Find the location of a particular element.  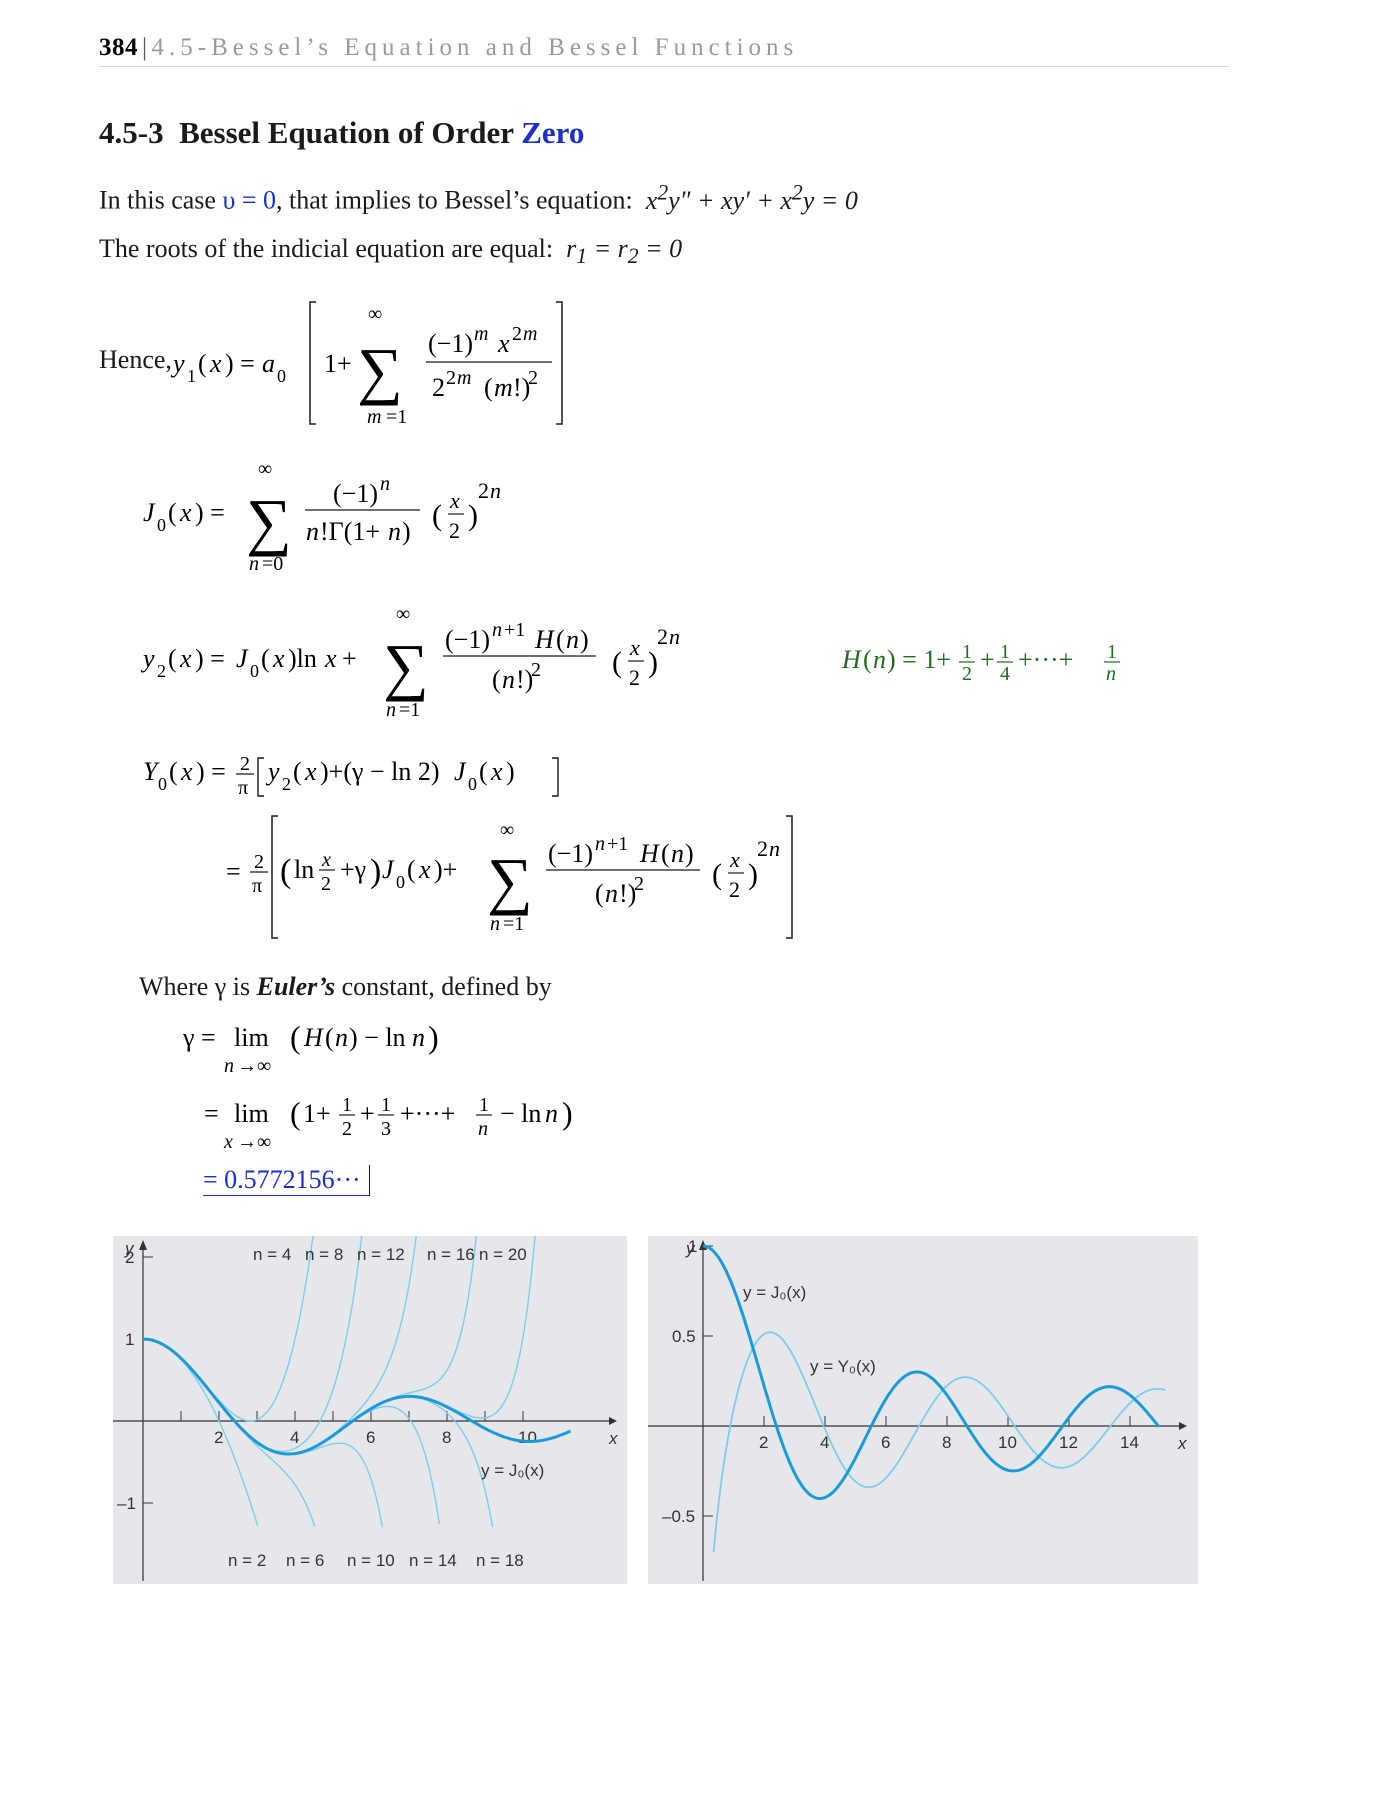

j0-curve-label: y = J₀(x) is located at coordinates (512, 1470).